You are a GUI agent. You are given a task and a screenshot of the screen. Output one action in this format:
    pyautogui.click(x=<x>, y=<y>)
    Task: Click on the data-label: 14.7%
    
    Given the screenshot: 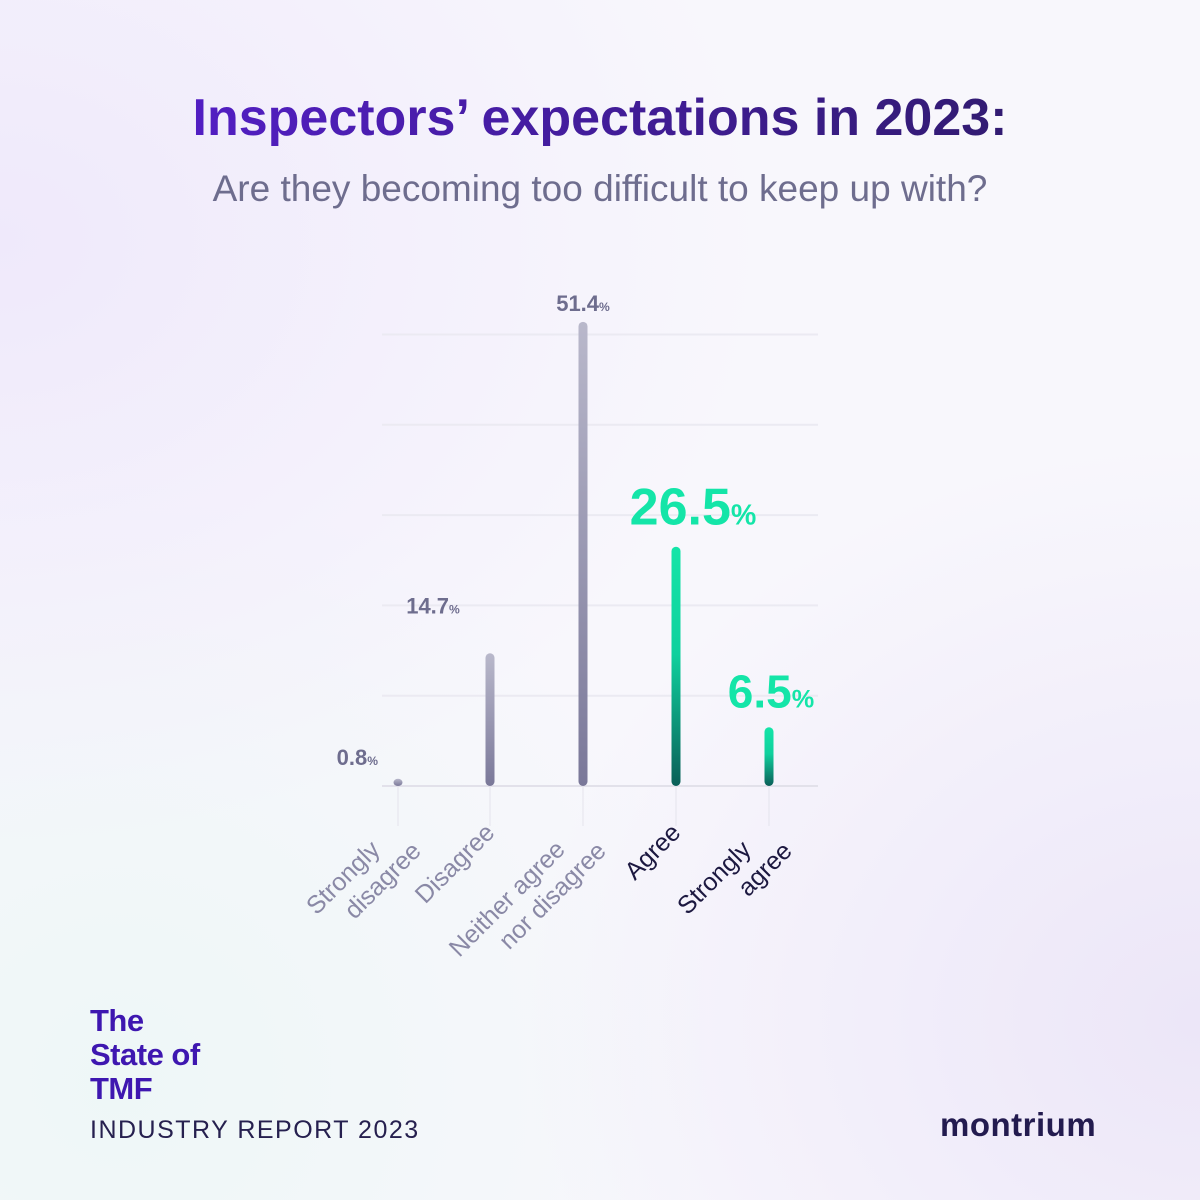 What is the action you would take?
    pyautogui.click(x=433, y=605)
    